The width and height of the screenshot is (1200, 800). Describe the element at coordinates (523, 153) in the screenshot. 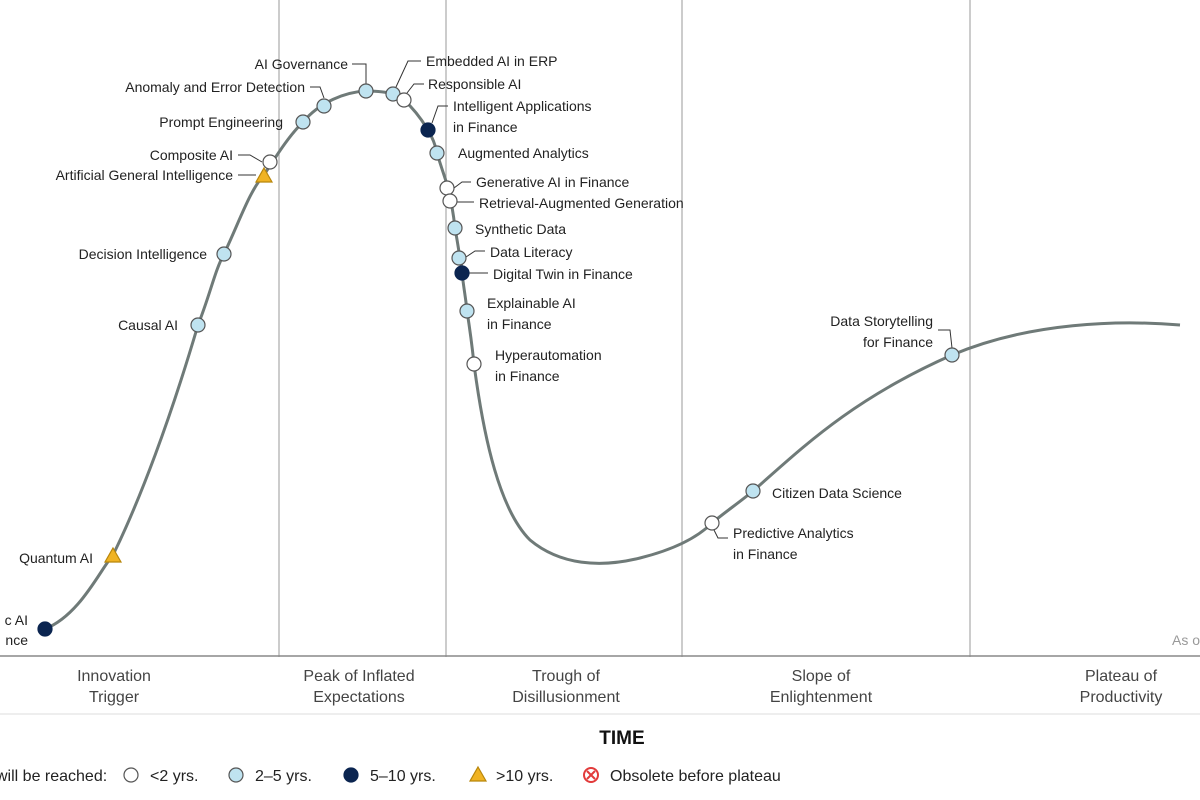

I see `tech-label: Augmented Analytics` at that location.